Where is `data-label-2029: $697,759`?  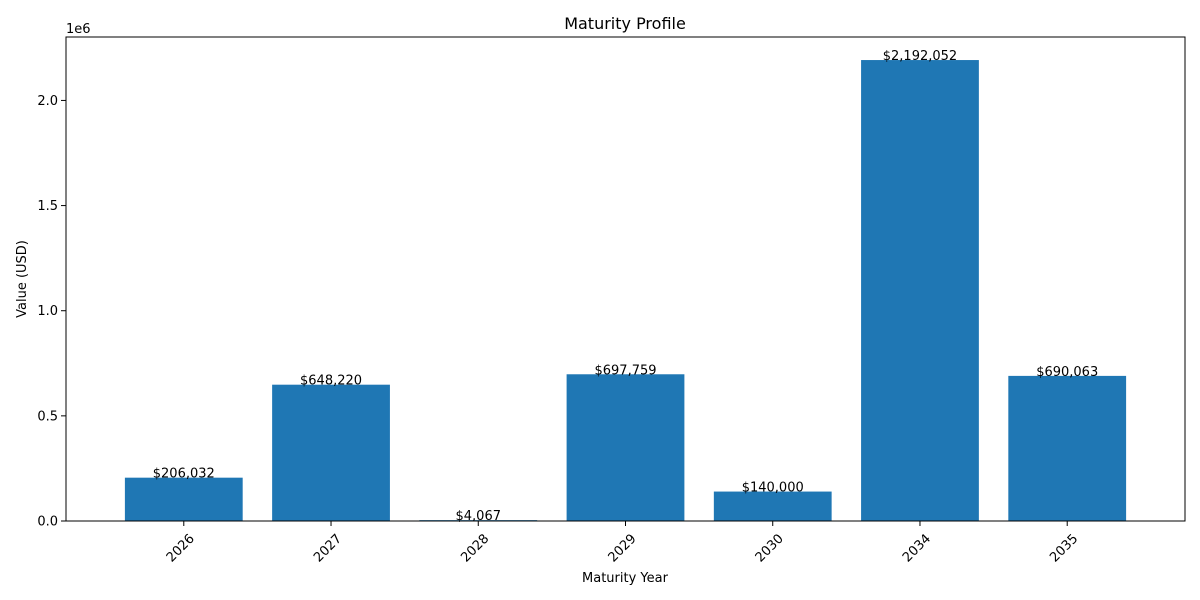 data-label-2029: $697,759 is located at coordinates (625, 370).